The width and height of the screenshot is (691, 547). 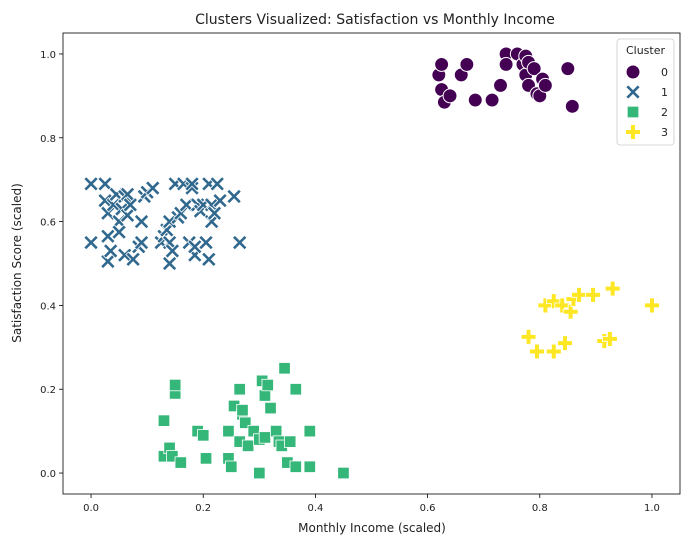 I want to click on y-tick-label: 0.2, so click(x=48, y=390).